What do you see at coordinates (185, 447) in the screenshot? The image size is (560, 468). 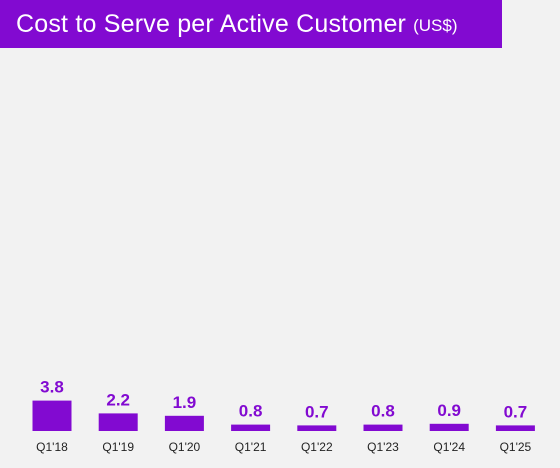 I see `x-tick-label: Q1'20` at bounding box center [185, 447].